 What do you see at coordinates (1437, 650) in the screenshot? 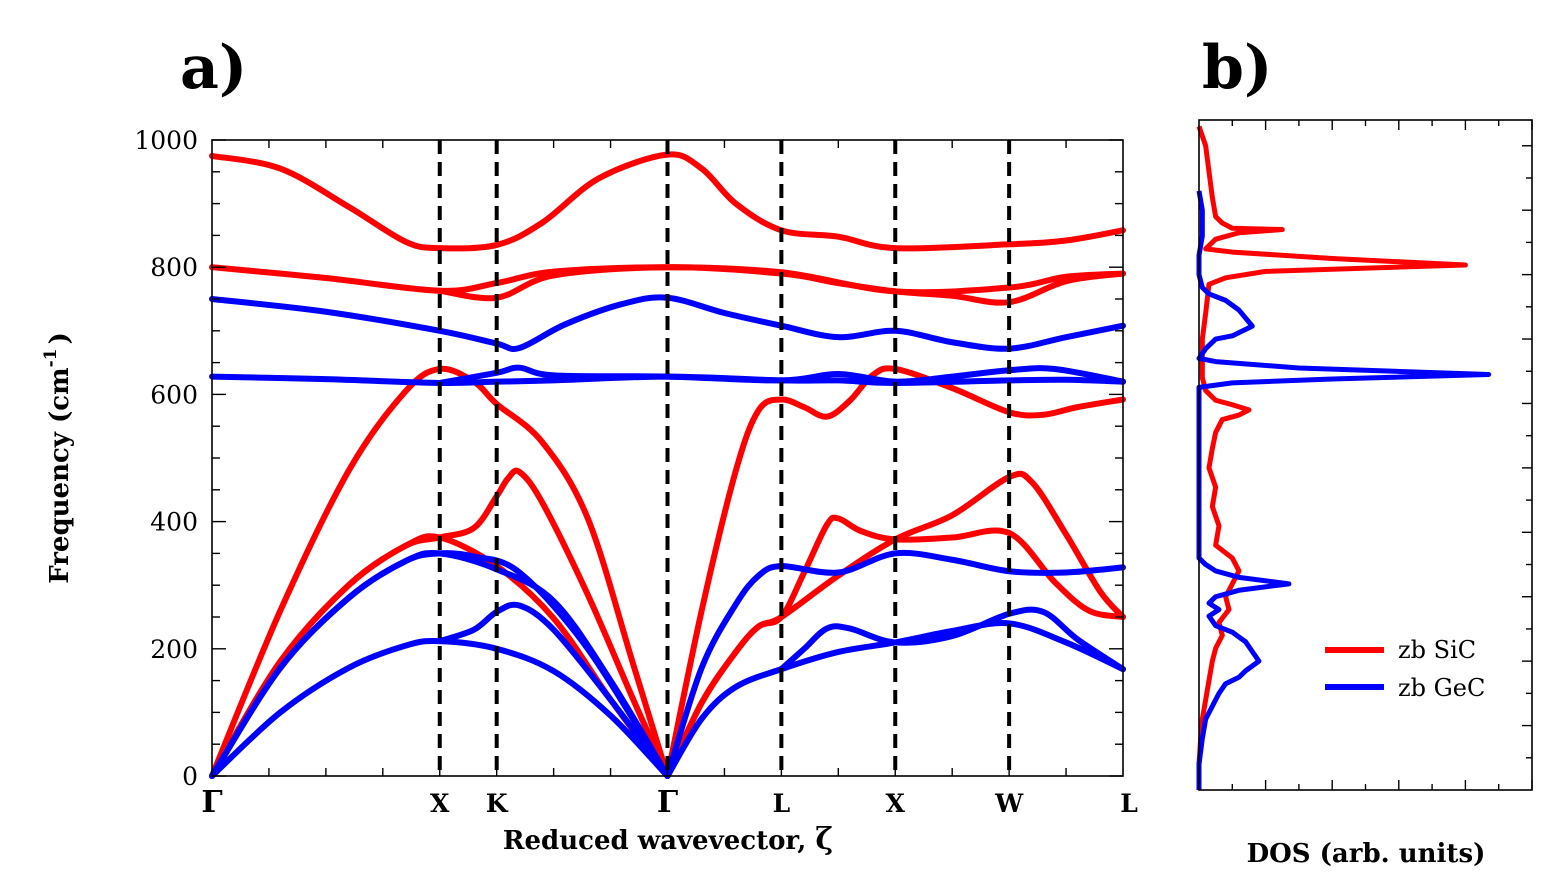
I see `legend-label-sic: zb SiC` at bounding box center [1437, 650].